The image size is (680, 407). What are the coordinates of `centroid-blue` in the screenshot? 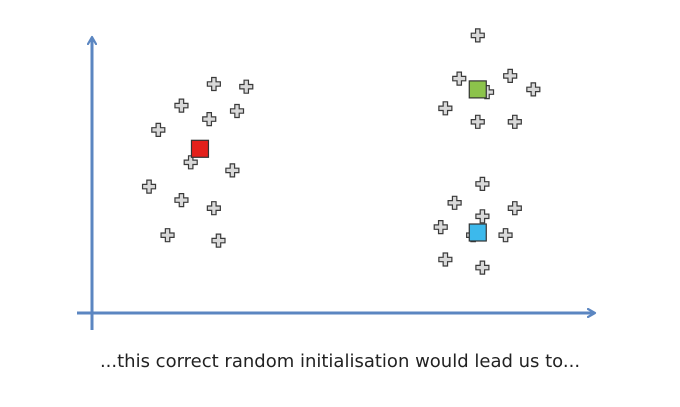 It's located at (477, 232).